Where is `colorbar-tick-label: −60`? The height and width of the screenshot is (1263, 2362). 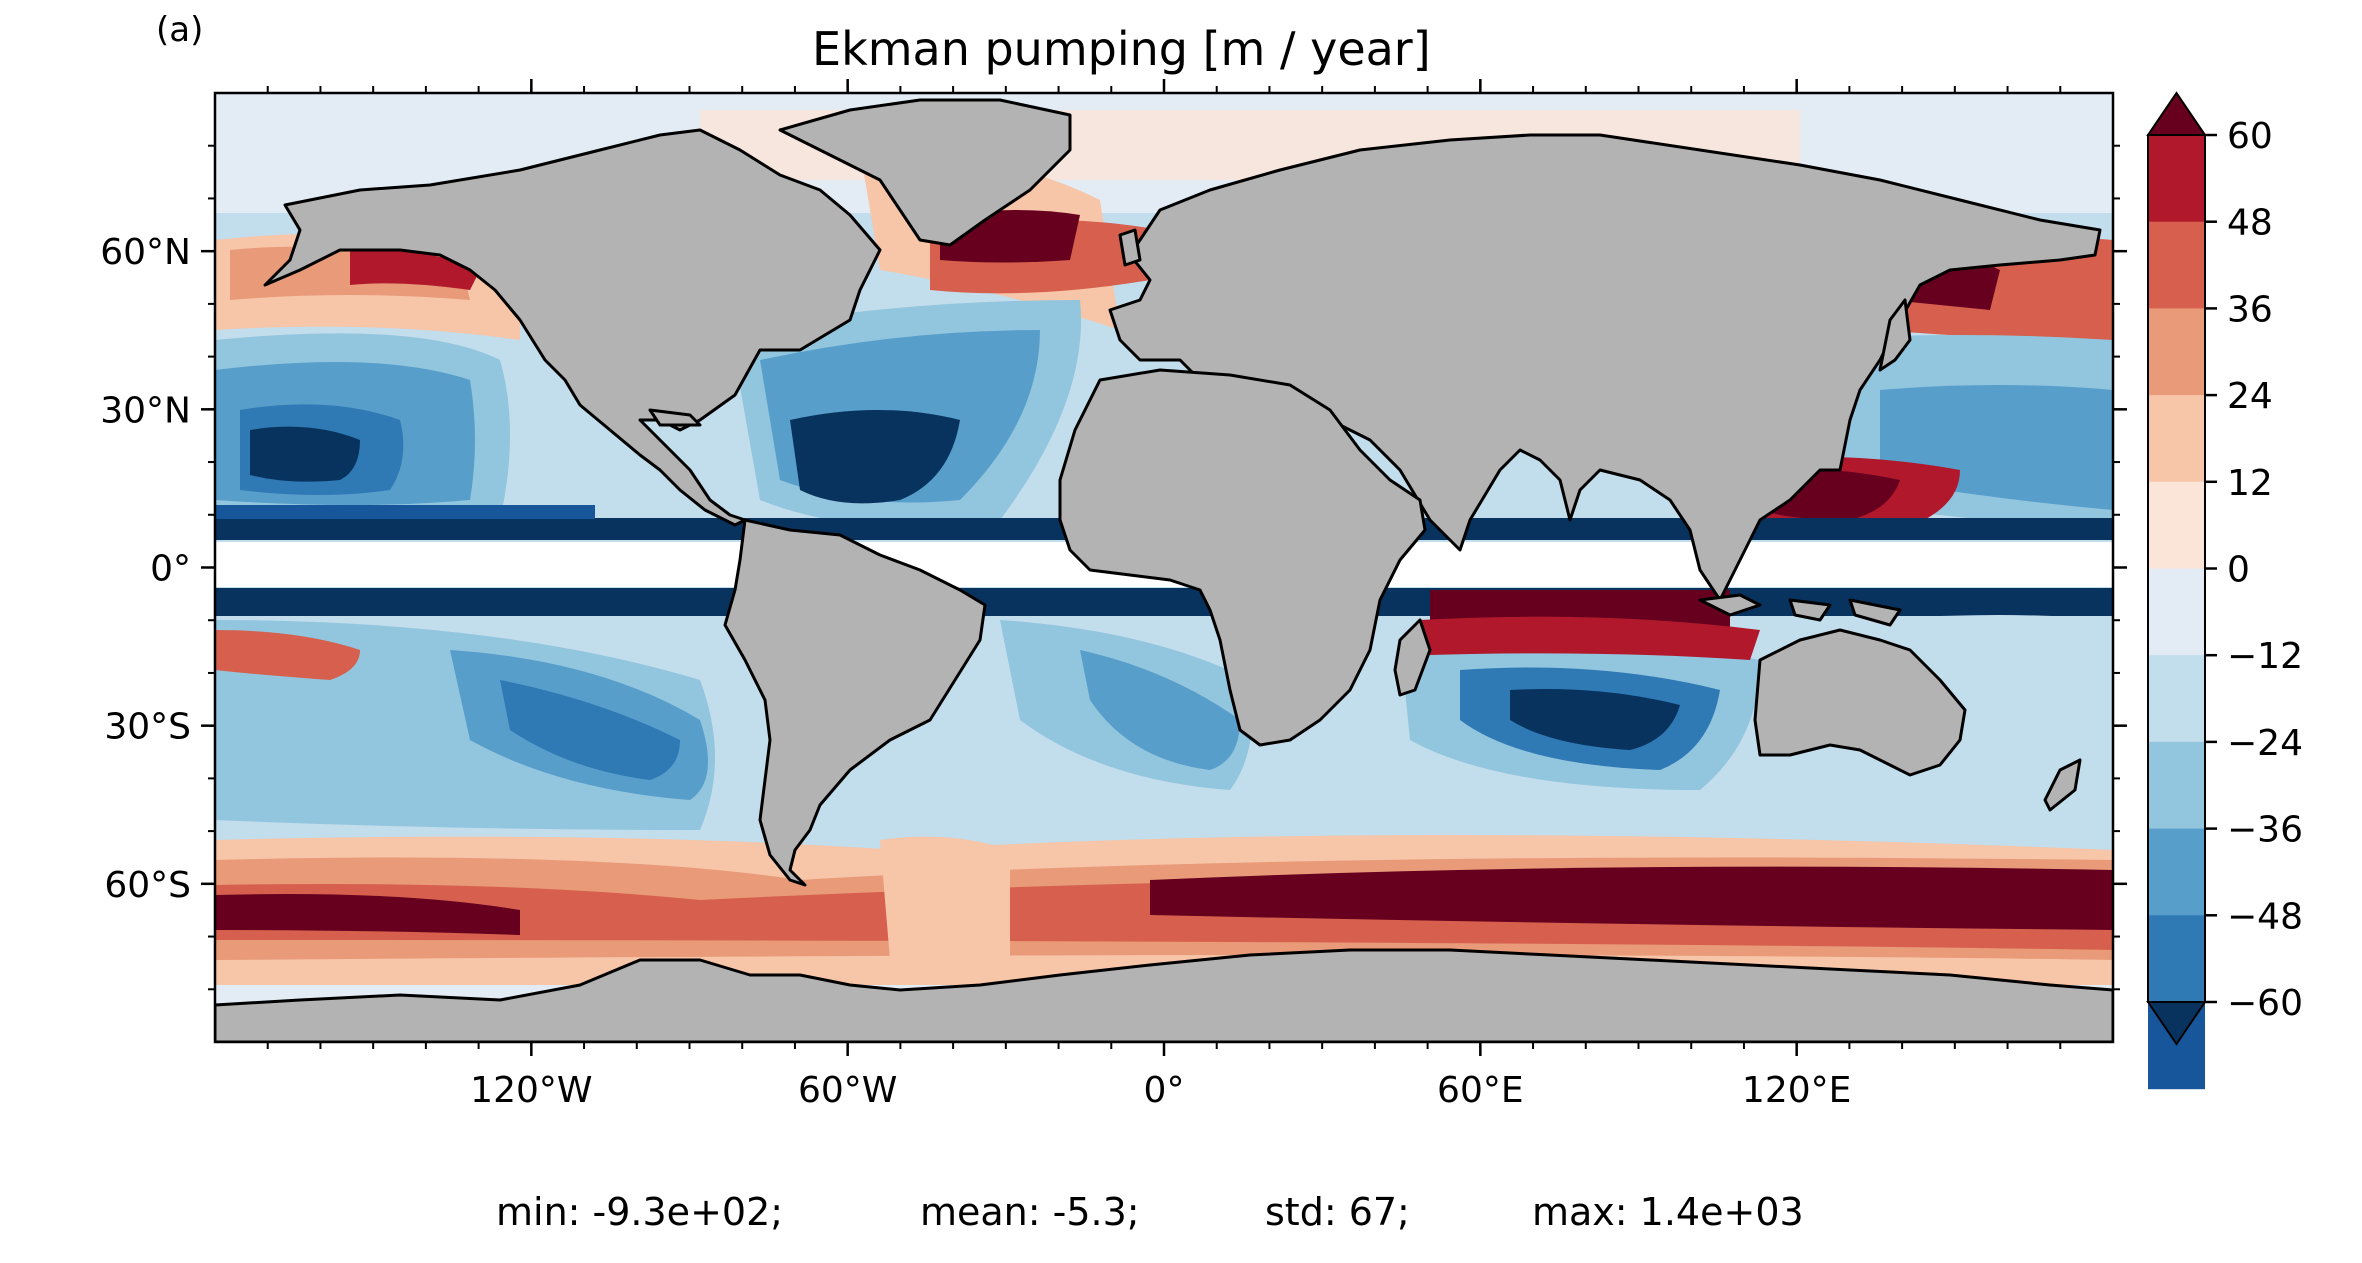
colorbar-tick-label: −60 is located at coordinates (2265, 1003).